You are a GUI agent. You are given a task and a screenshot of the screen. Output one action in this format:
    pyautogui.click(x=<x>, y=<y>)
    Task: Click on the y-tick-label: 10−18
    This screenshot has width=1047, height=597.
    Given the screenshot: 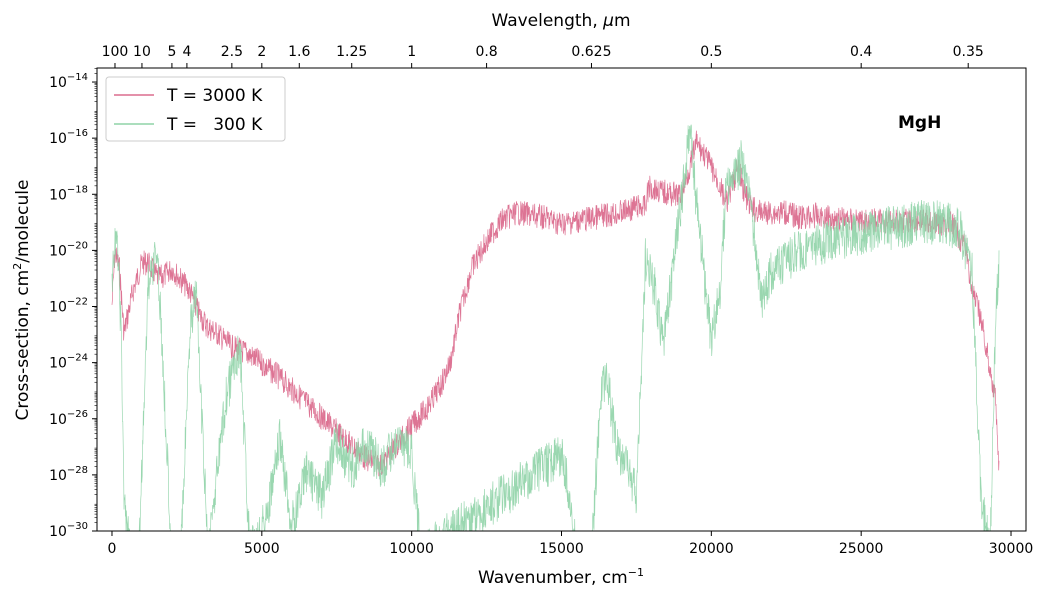 What is the action you would take?
    pyautogui.click(x=68, y=193)
    